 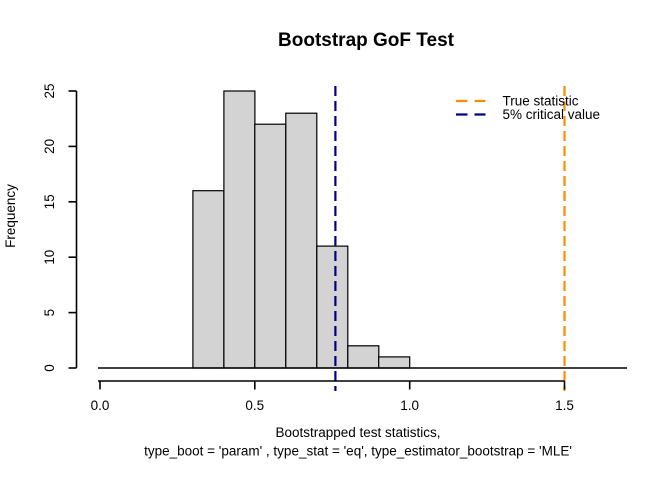 What do you see at coordinates (10, 216) in the screenshot?
I see `y-axis-label: Frequency` at bounding box center [10, 216].